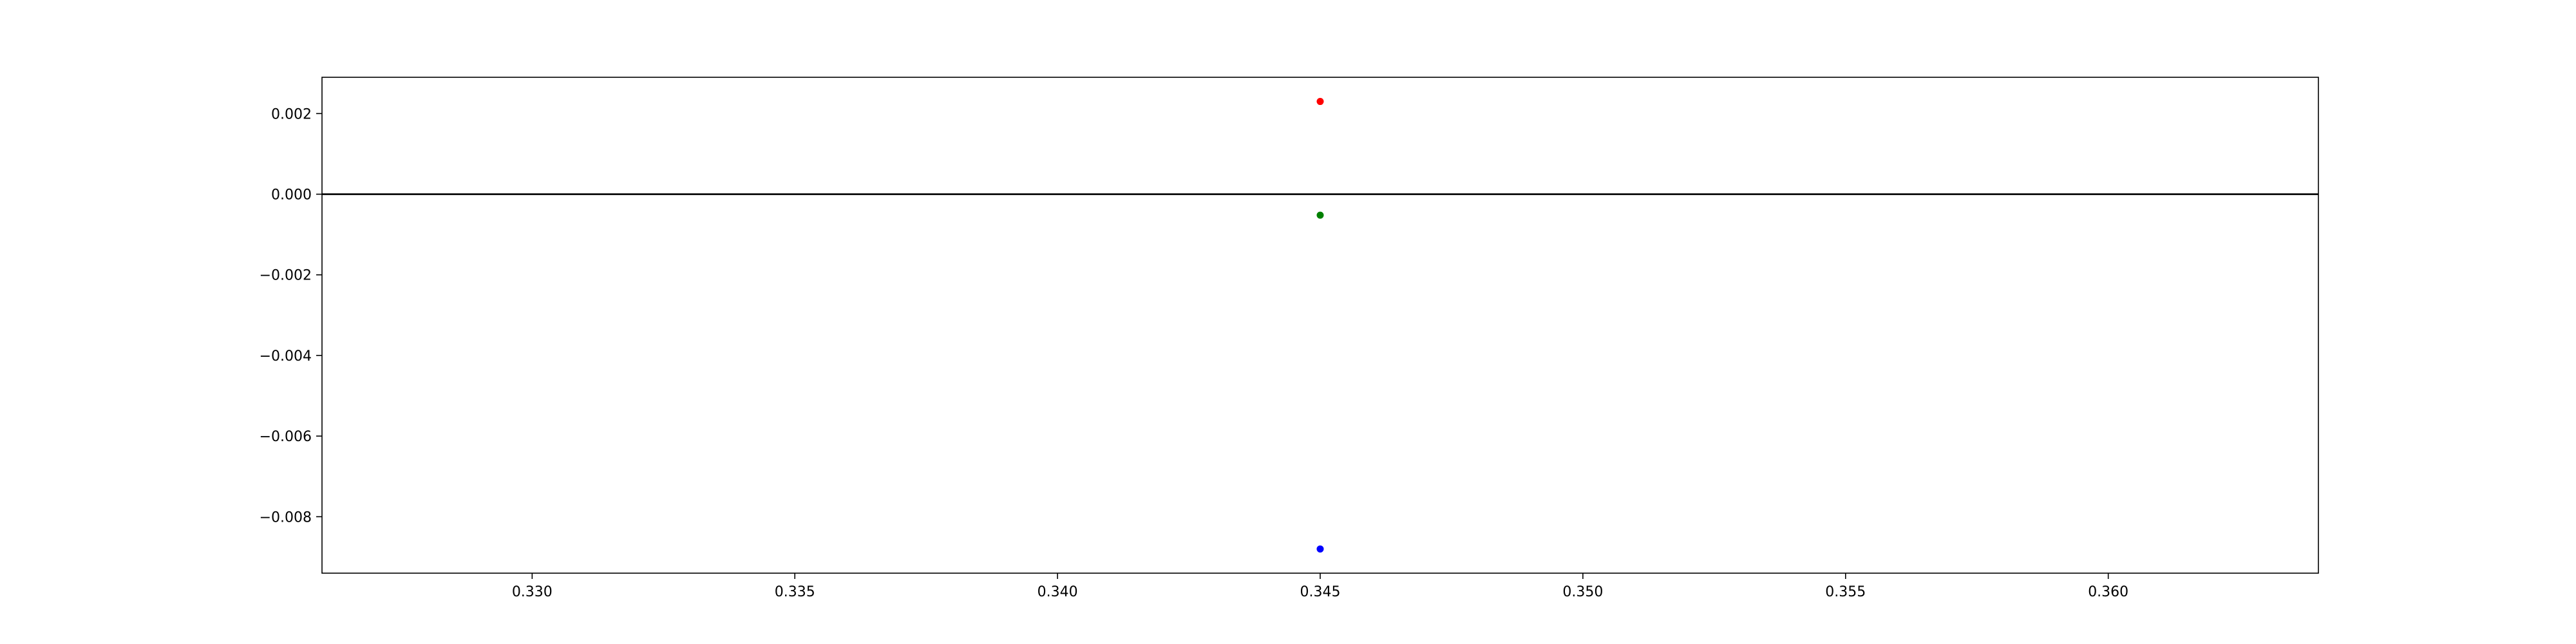 The height and width of the screenshot is (644, 2576). What do you see at coordinates (795, 592) in the screenshot?
I see `x-tick-label: 0.335` at bounding box center [795, 592].